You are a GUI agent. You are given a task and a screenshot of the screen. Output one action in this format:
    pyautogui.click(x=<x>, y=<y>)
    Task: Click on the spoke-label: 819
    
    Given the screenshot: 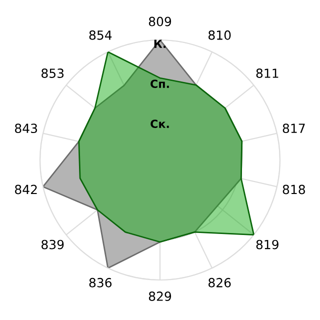 What is the action you would take?
    pyautogui.click(x=267, y=245)
    